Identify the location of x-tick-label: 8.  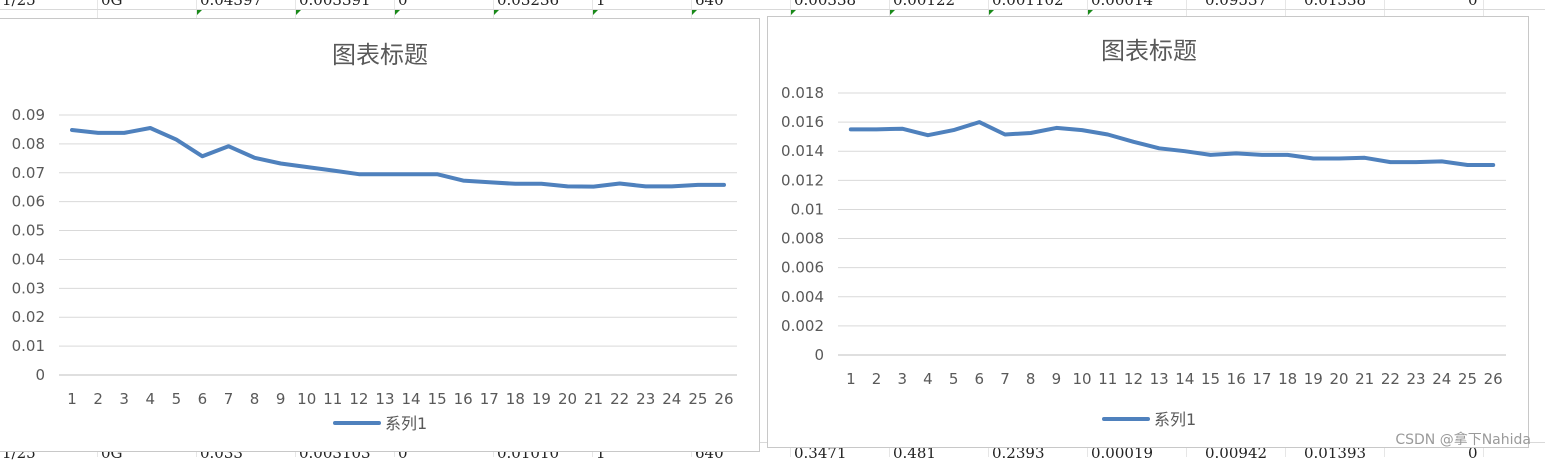
(255, 399).